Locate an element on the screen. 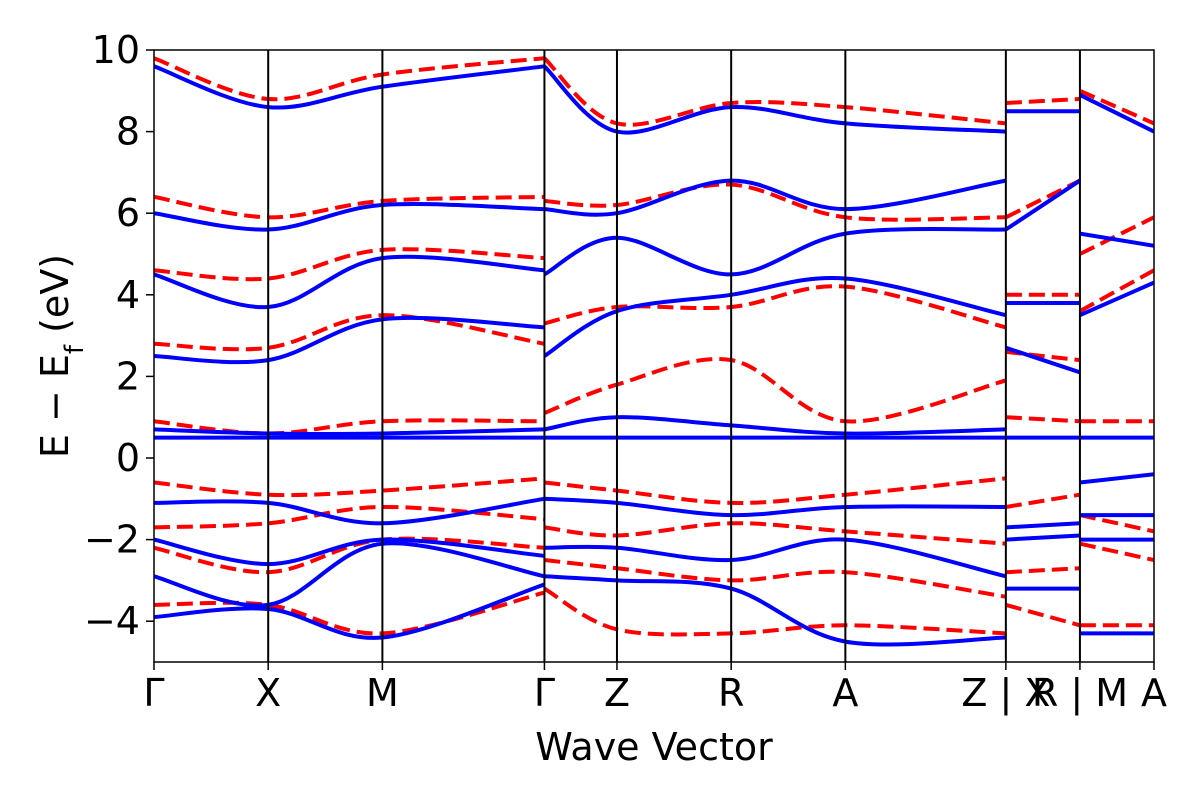 This screenshot has height=800, width=1200. x-tick-label: Z | X is located at coordinates (1005, 693).